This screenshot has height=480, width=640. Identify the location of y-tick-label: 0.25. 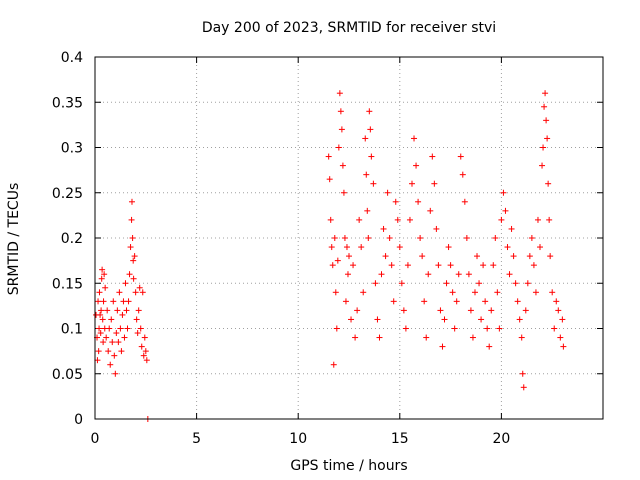
(67, 194).